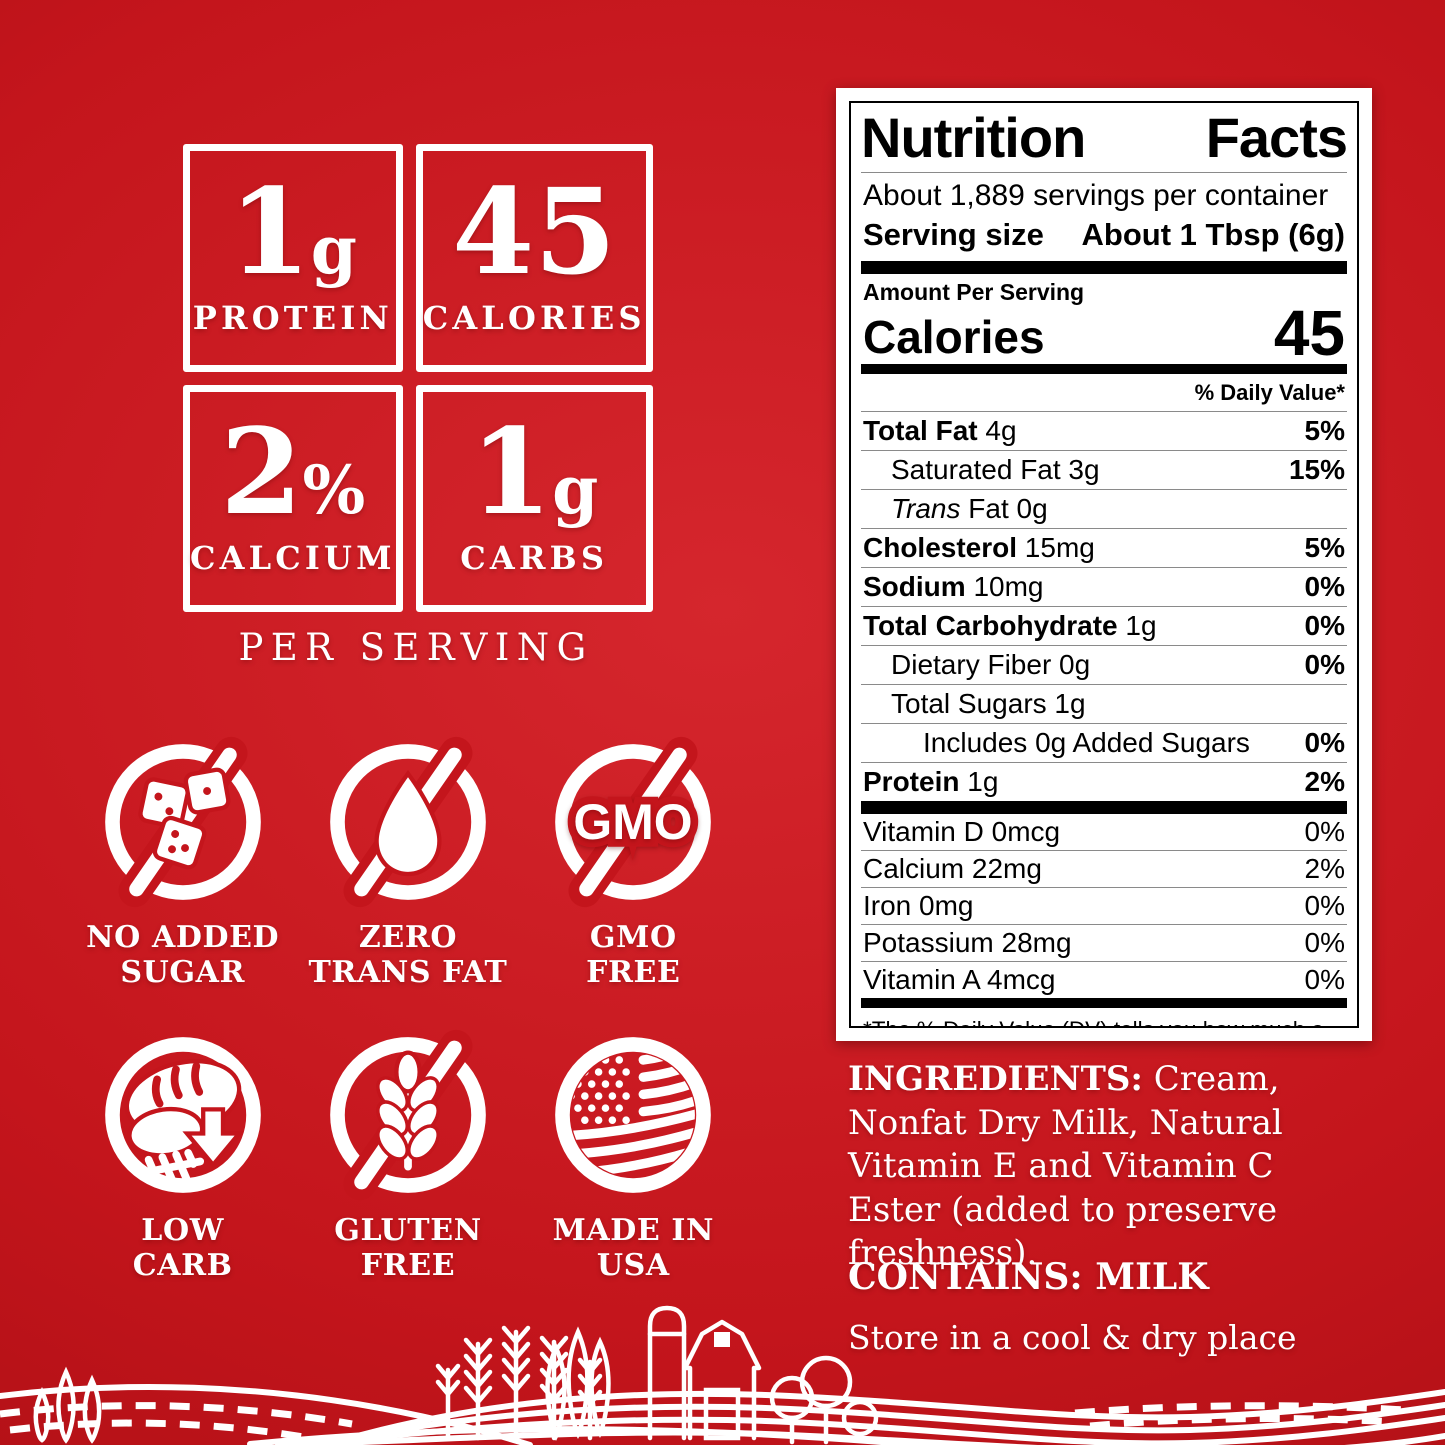 This screenshot has height=1445, width=1445. What do you see at coordinates (1269, 393) in the screenshot?
I see `daily-value-header: % Daily Value*` at bounding box center [1269, 393].